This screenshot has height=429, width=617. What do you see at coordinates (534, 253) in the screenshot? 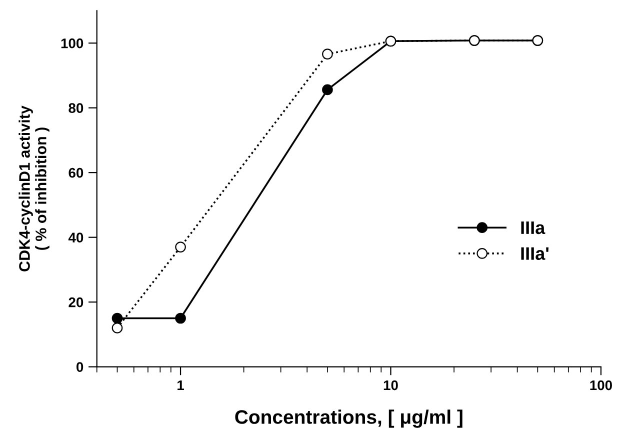
I see `legend-label: IIIa'` at bounding box center [534, 253].